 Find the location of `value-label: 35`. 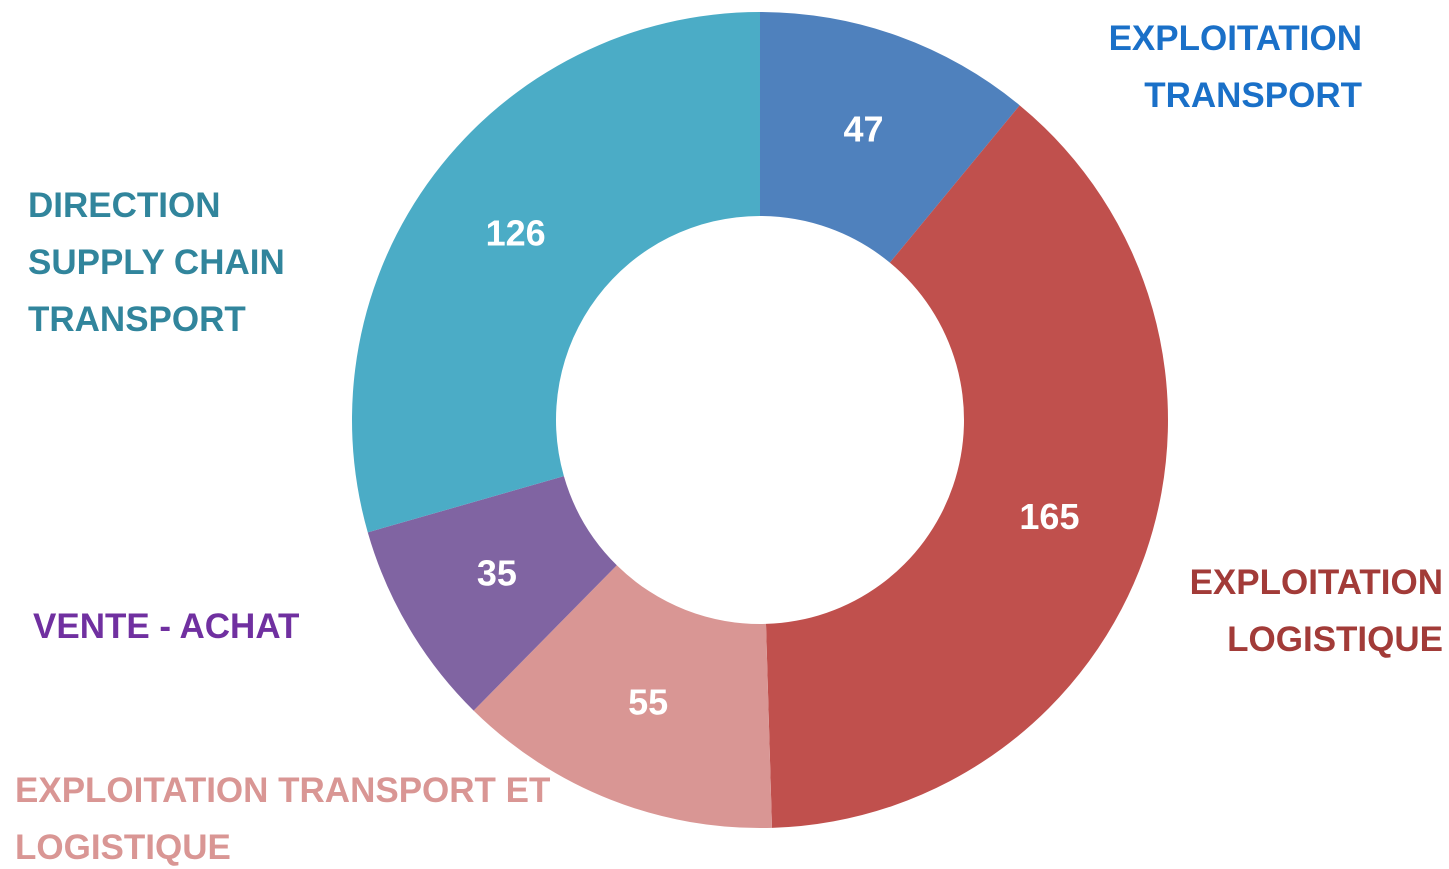

value-label: 35 is located at coordinates (497, 573).